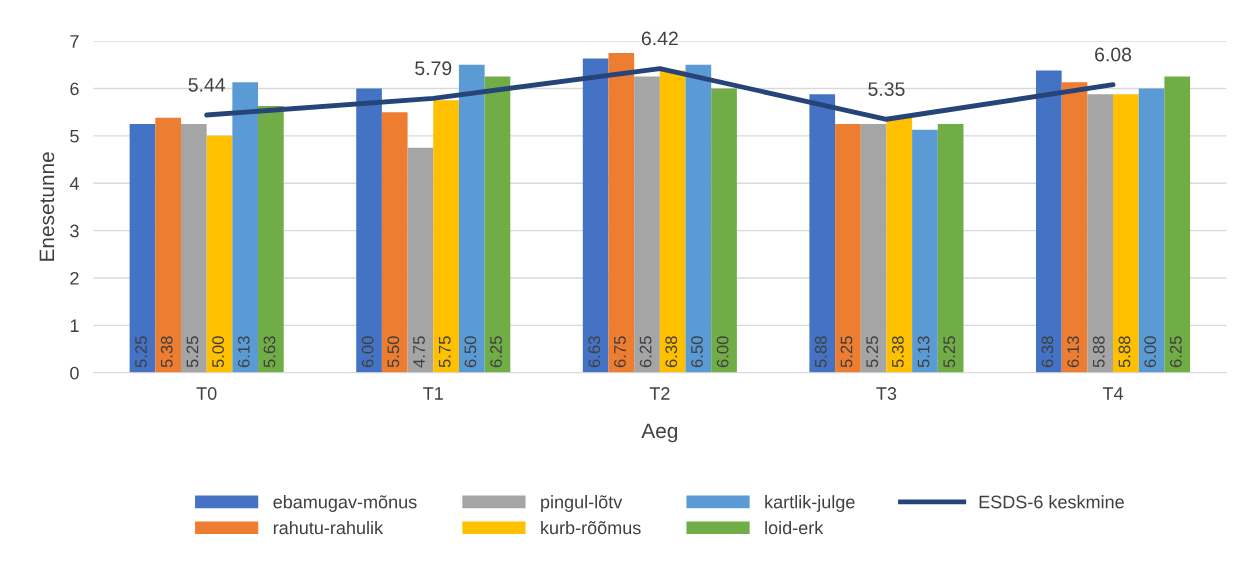 This screenshot has height=587, width=1245. Describe the element at coordinates (74, 231) in the screenshot. I see `y-tick-label: 3` at that location.